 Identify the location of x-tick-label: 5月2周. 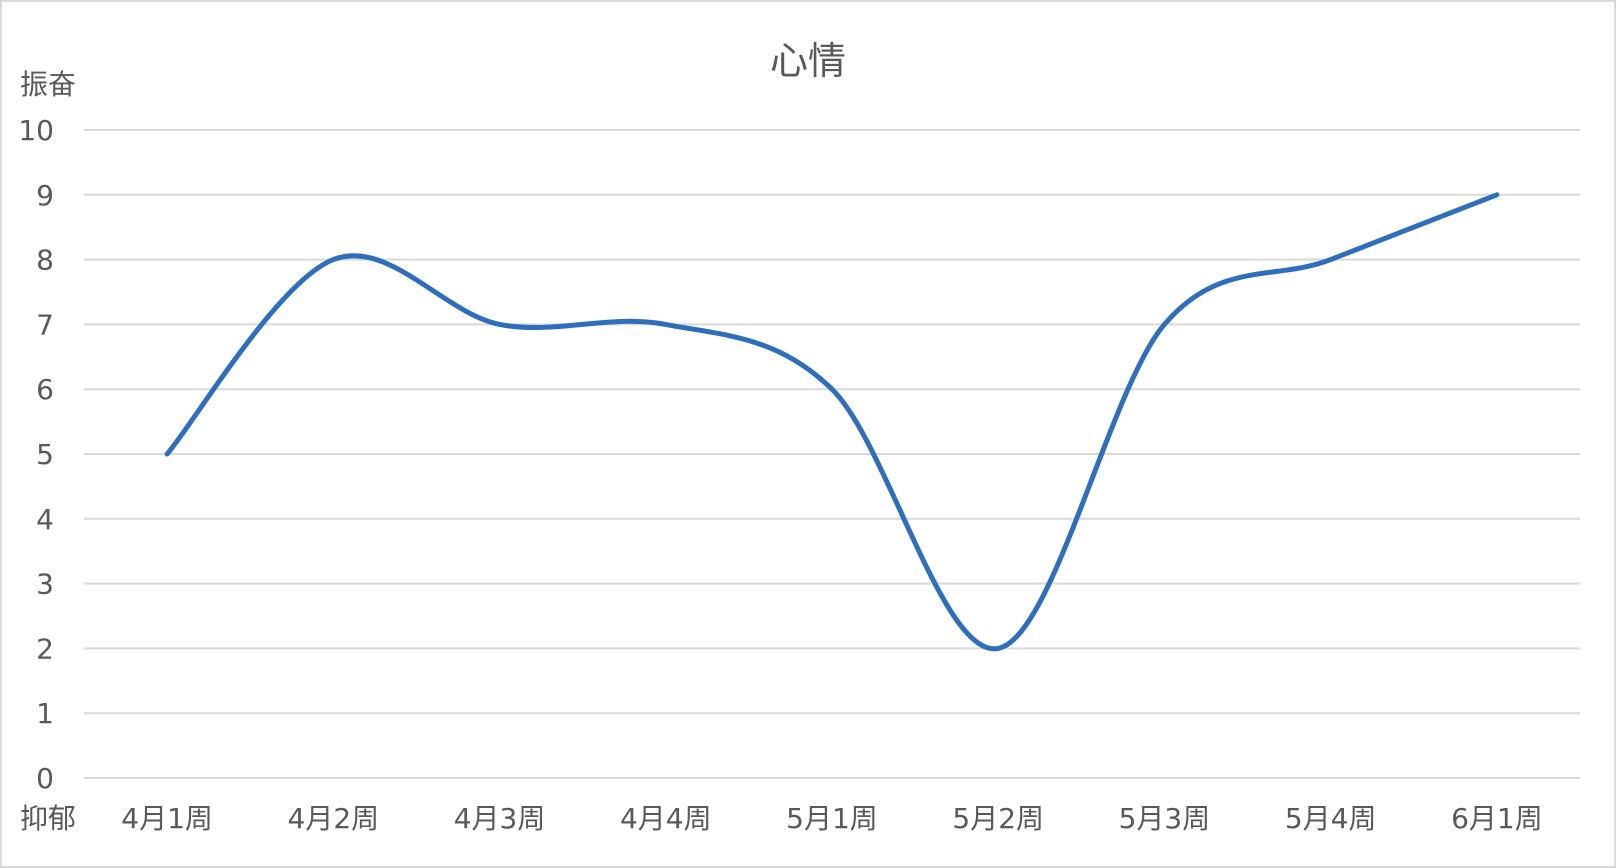
(998, 818).